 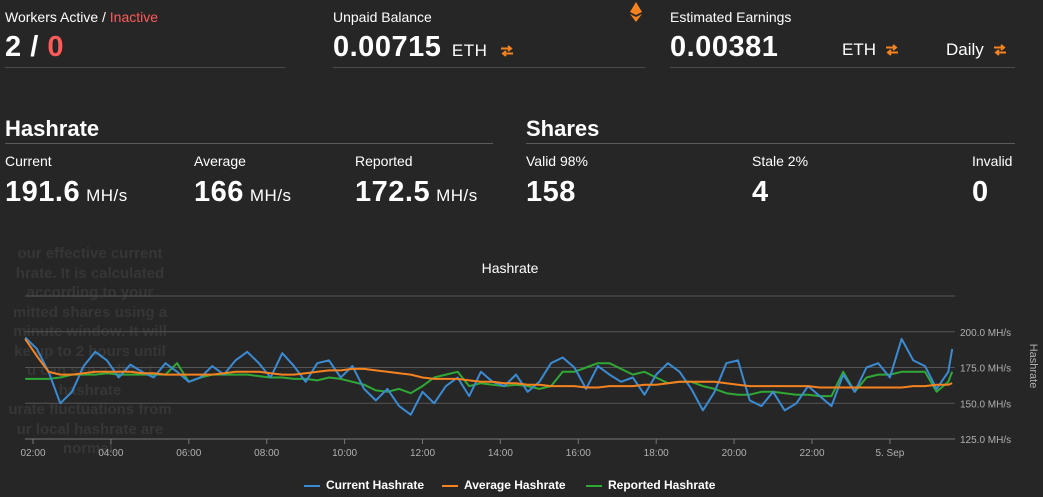 I want to click on workers-inactive-label: Inactive, so click(x=134, y=17).